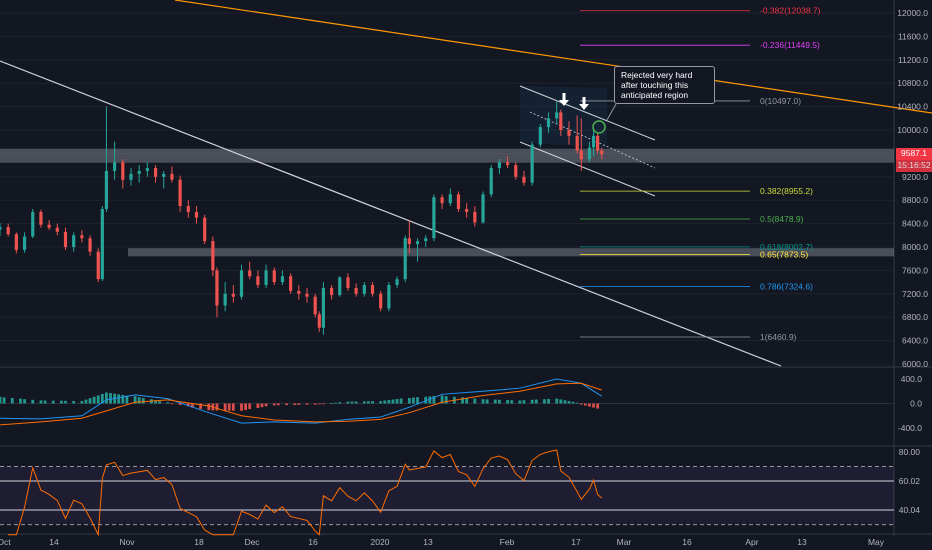 The image size is (932, 550). What do you see at coordinates (305, 493) in the screenshot?
I see `rsi-line` at bounding box center [305, 493].